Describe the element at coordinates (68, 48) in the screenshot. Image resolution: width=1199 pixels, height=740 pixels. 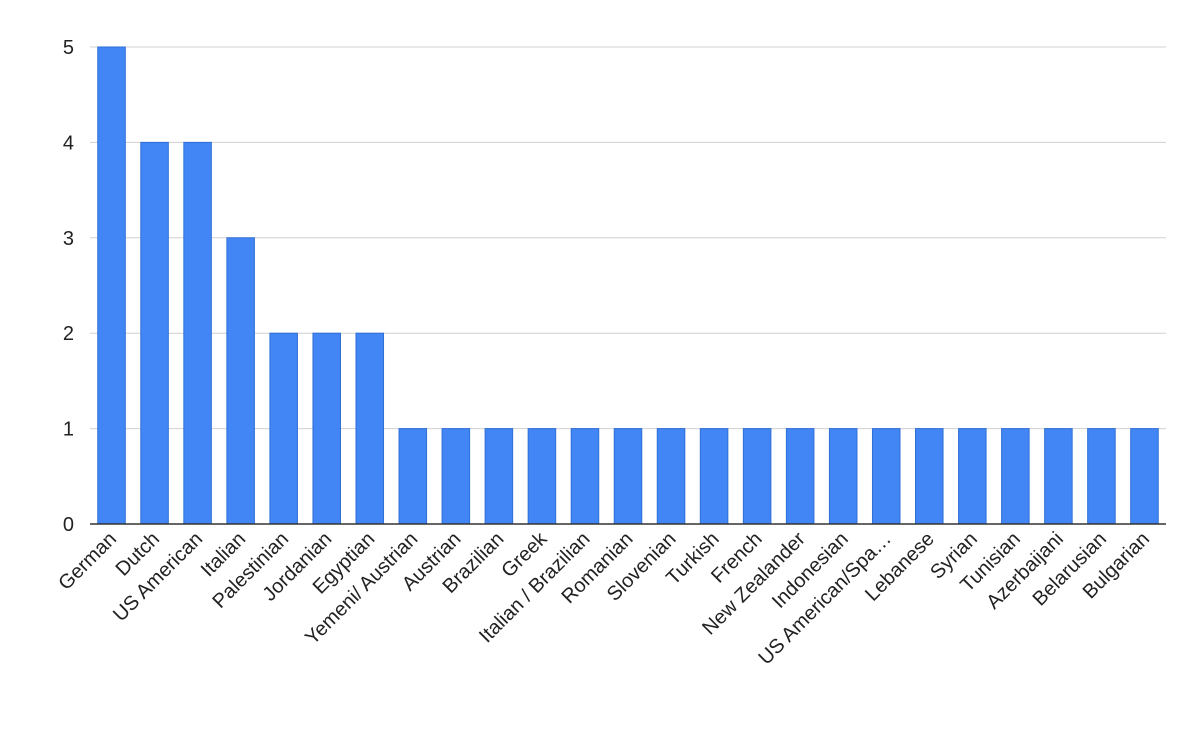
I see `y-tick-label: 5` at that location.